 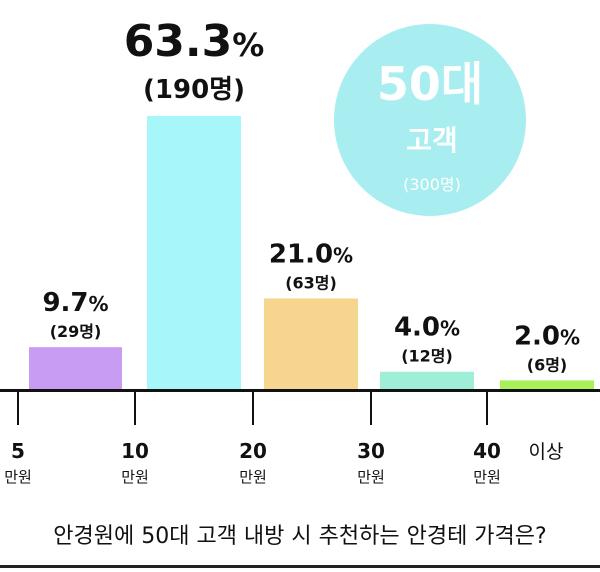 What do you see at coordinates (300, 390) in the screenshot?
I see `x-axis-line` at bounding box center [300, 390].